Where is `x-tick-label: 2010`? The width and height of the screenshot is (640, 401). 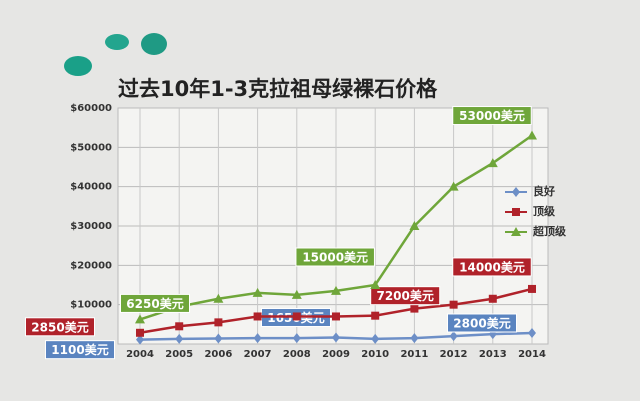 x-tick-label: 2010 is located at coordinates (375, 354).